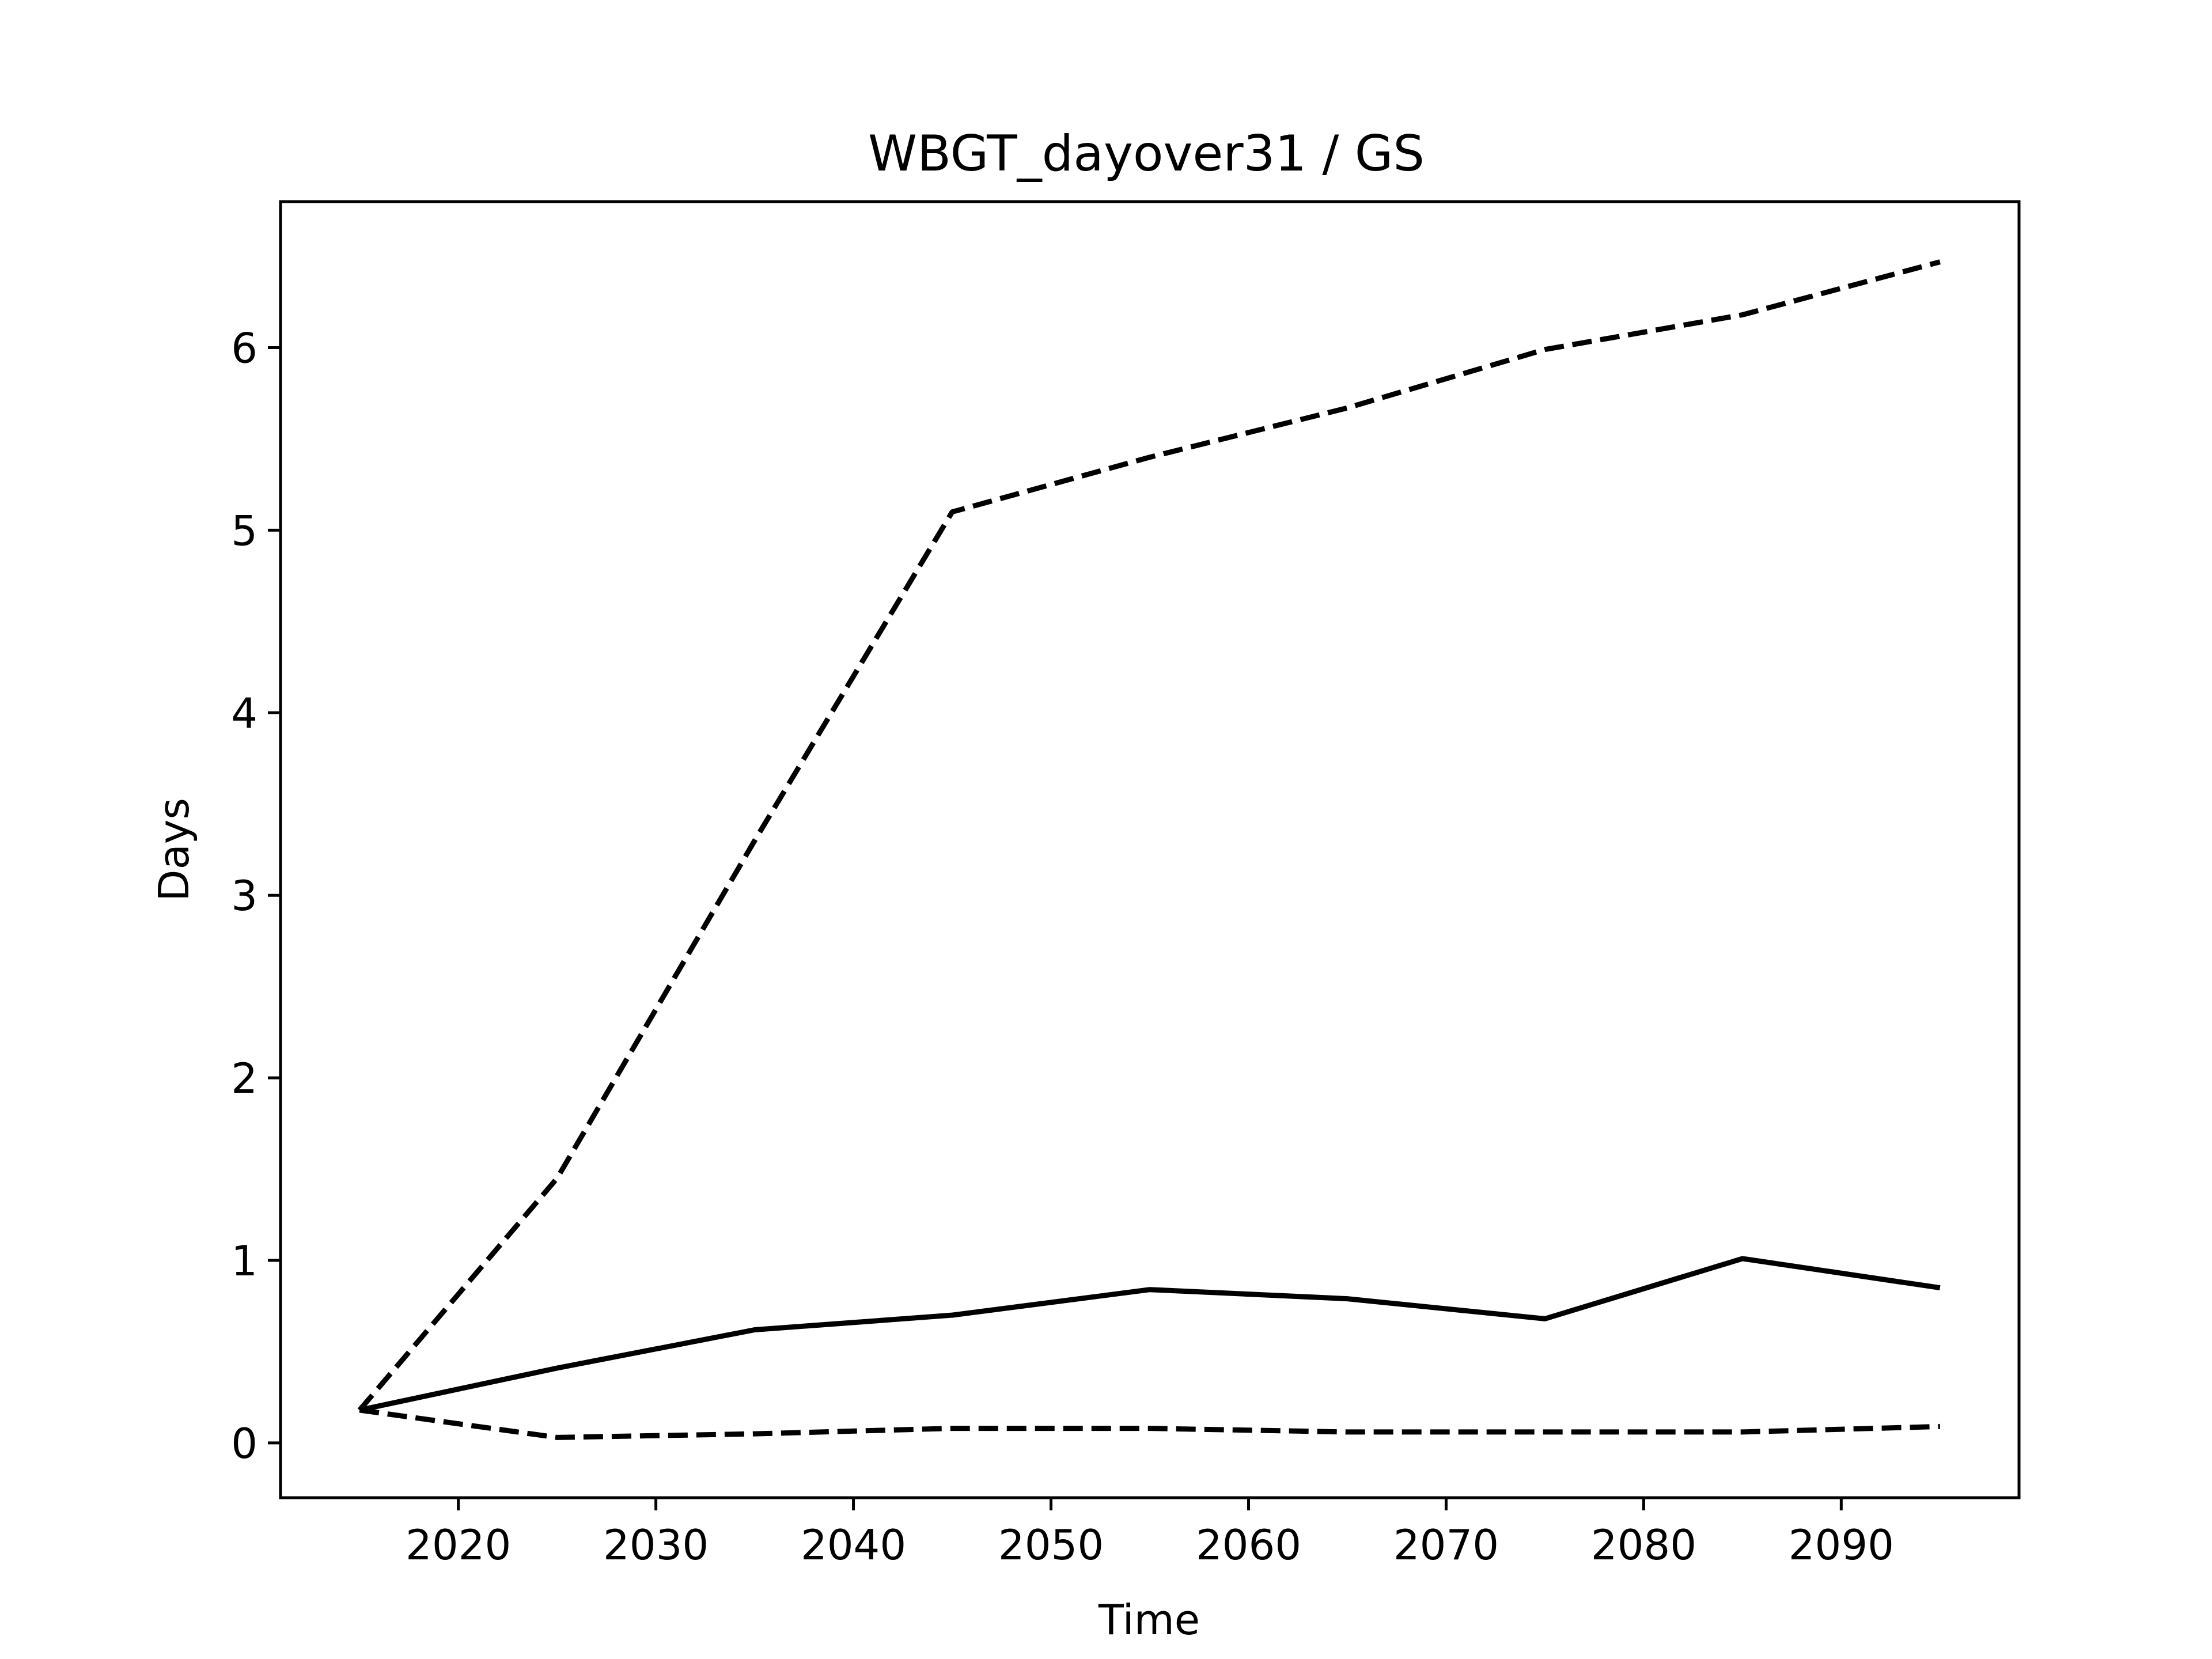 The width and height of the screenshot is (2212, 1659). I want to click on x-tick-label: 2040, so click(853, 1545).